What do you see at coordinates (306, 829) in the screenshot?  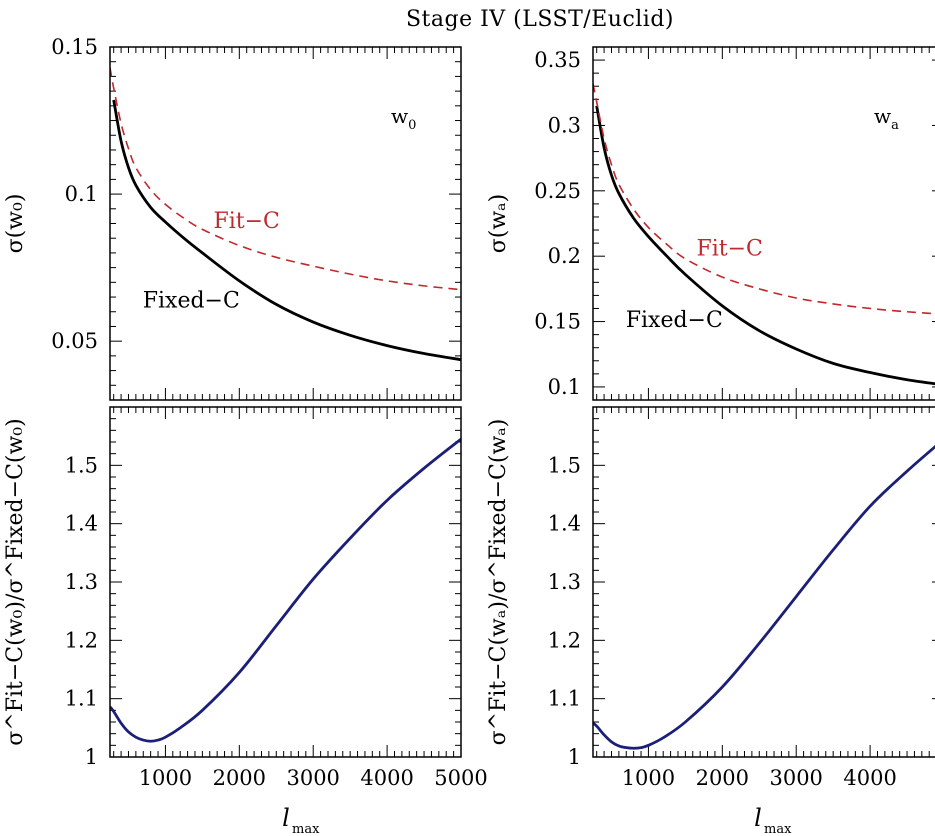 I see `xlabel-left-sub: max` at bounding box center [306, 829].